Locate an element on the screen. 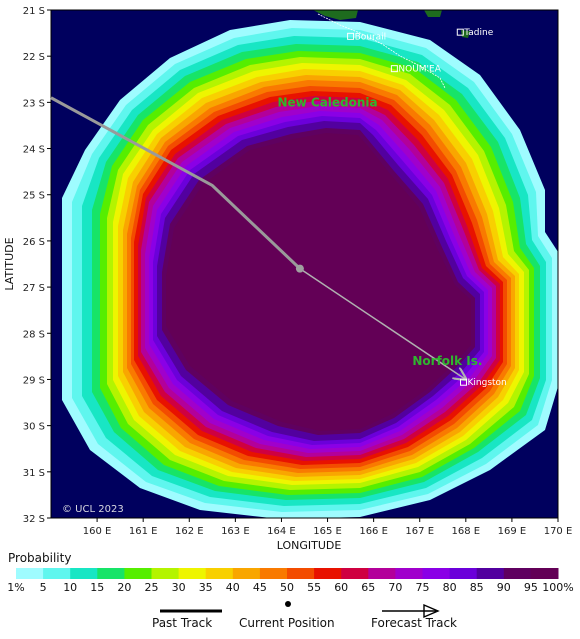  region-label: Norfolk Is. is located at coordinates (447, 361).